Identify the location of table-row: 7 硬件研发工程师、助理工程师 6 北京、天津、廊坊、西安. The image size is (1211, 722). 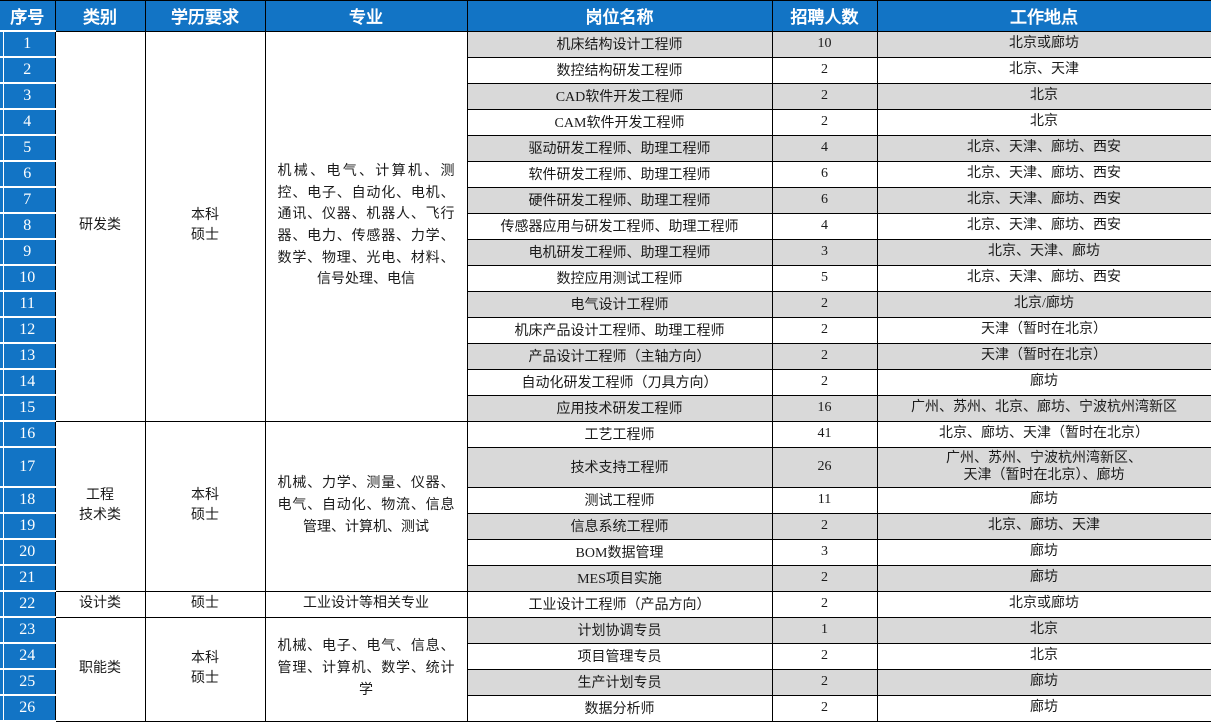
(605, 200).